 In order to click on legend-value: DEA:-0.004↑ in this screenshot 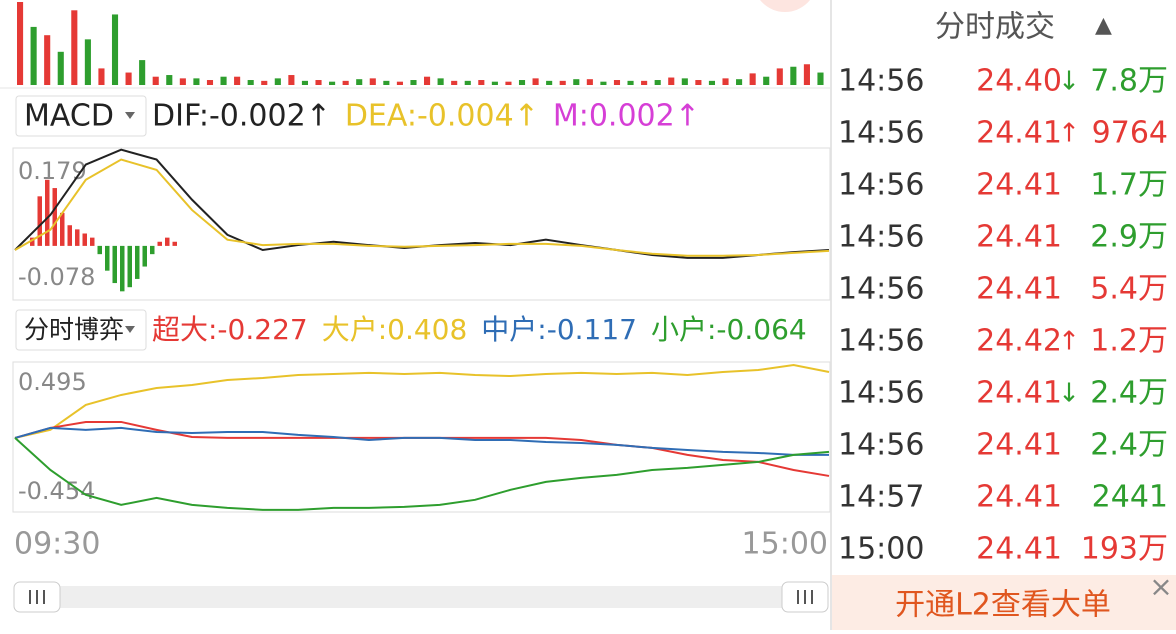, I will do `click(442, 116)`.